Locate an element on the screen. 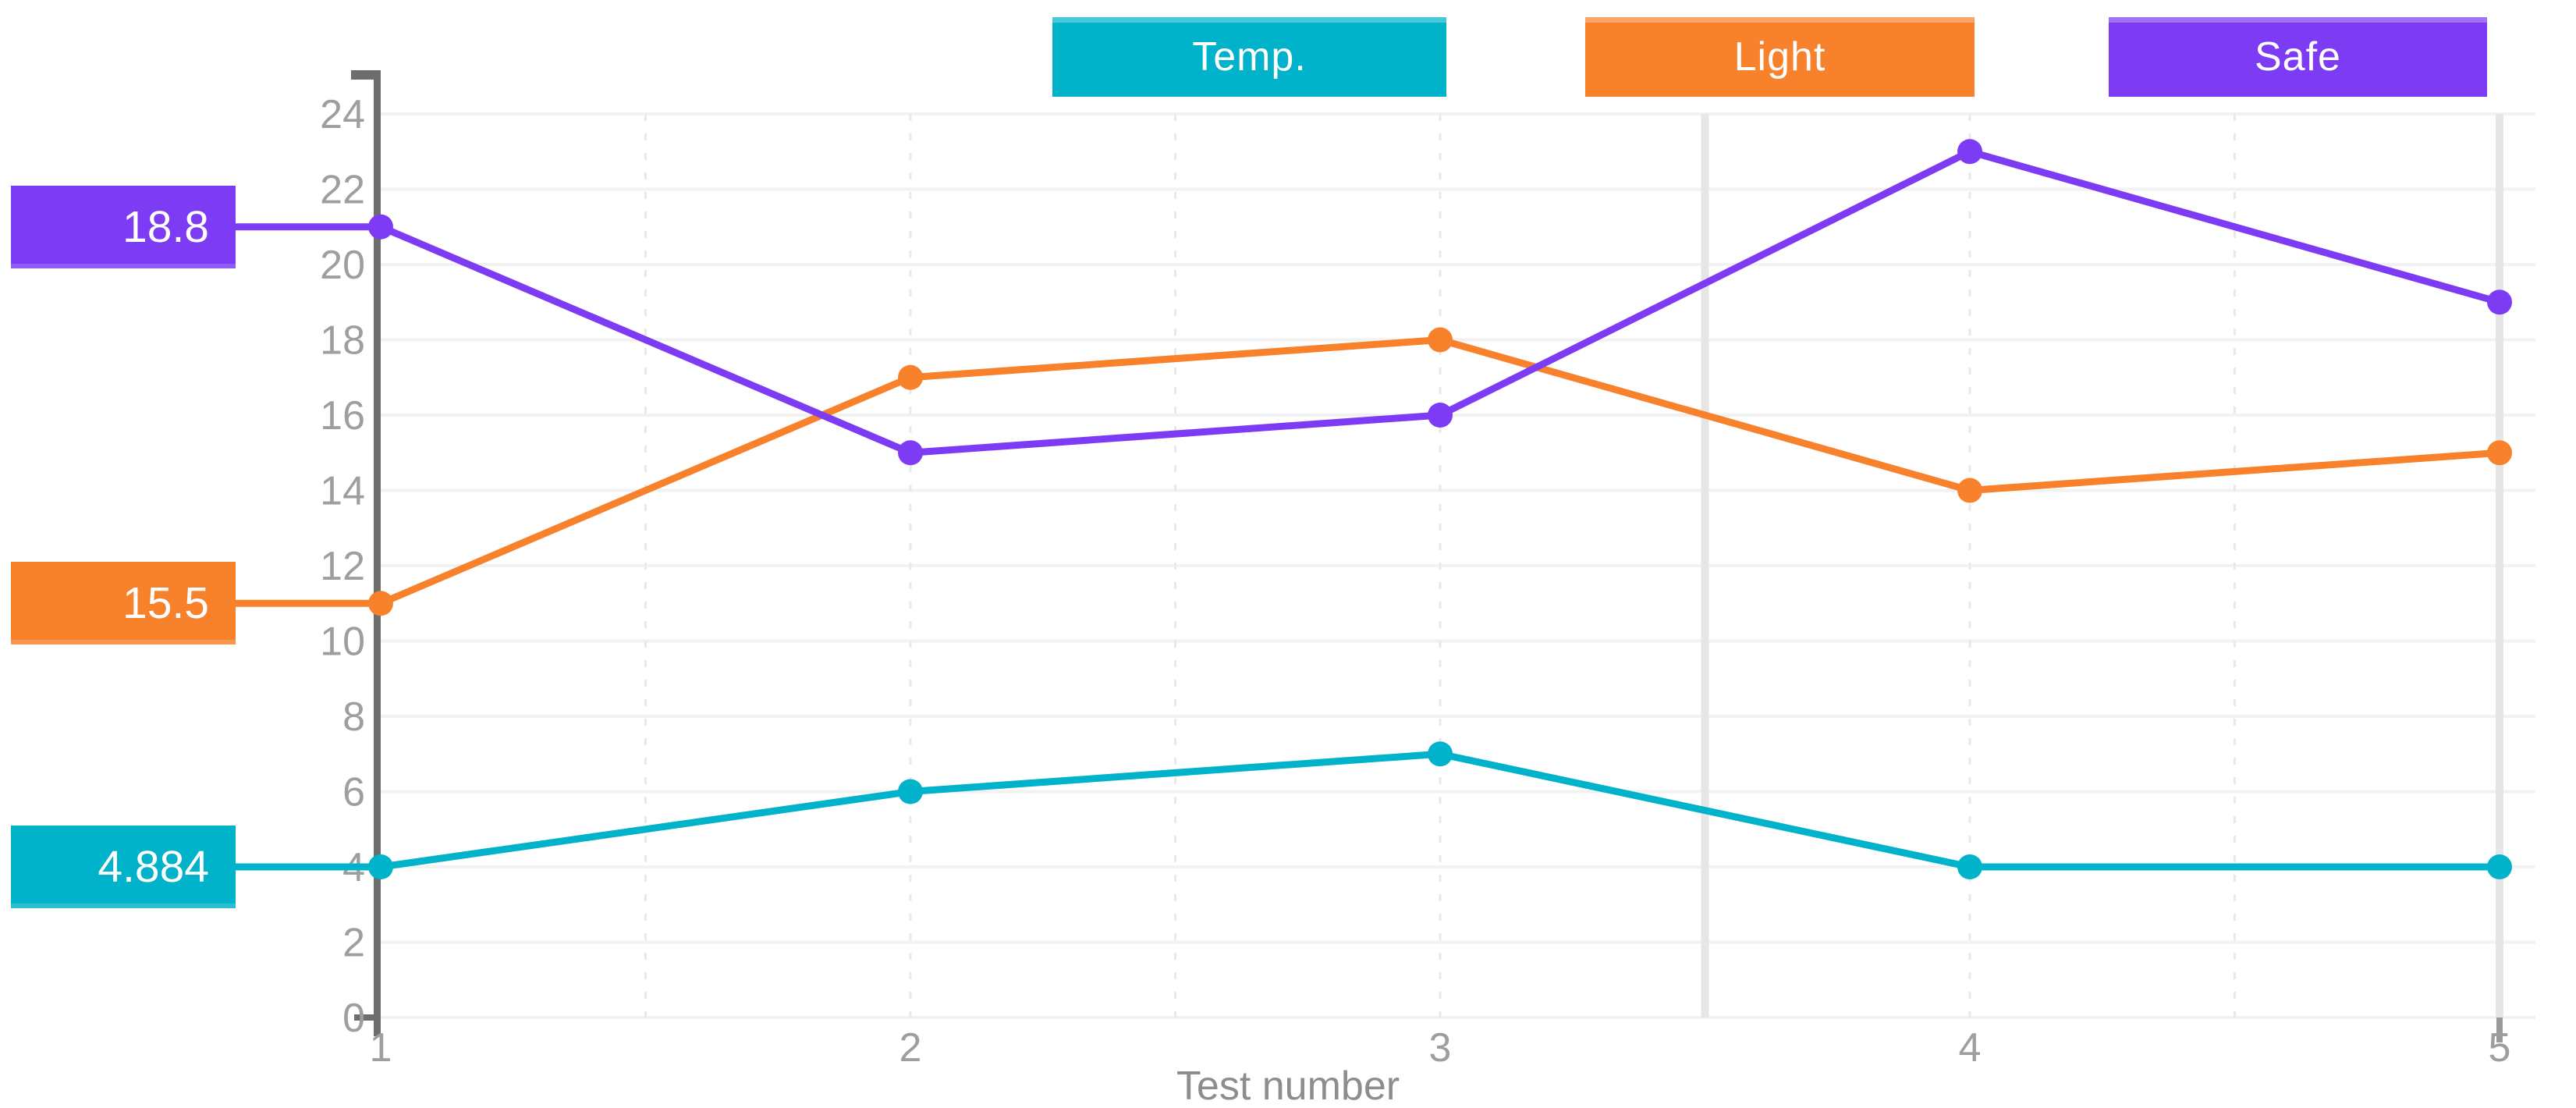  x-tick-label: 2 is located at coordinates (910, 1048).